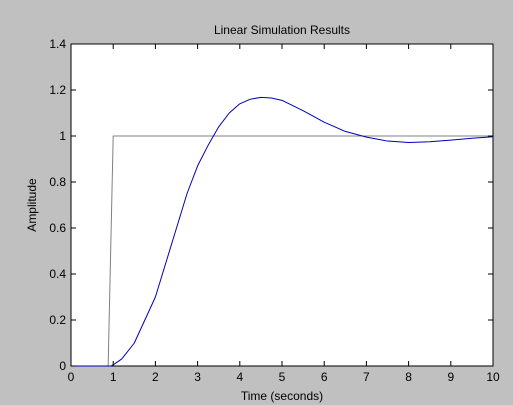 This screenshot has height=405, width=513. I want to click on y-tick-label: 0.2, so click(57, 320).